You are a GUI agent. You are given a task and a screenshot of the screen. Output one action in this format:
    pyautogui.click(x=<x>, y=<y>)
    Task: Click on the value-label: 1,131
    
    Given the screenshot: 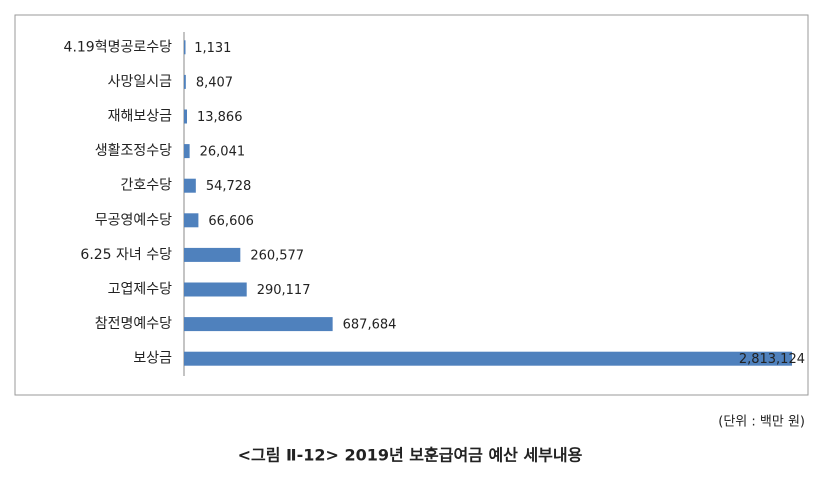 What is the action you would take?
    pyautogui.click(x=212, y=48)
    